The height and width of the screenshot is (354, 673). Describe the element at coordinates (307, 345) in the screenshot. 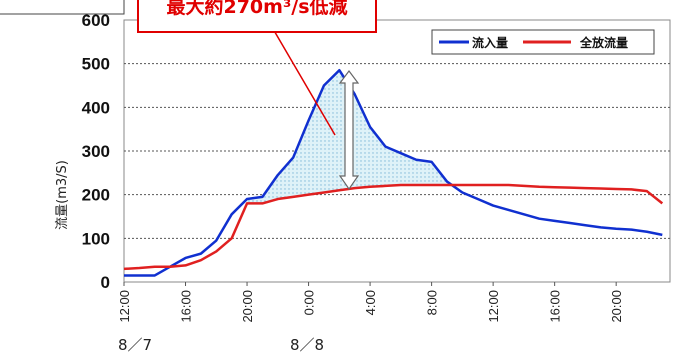

I see `date-label-2: 8／8` at that location.